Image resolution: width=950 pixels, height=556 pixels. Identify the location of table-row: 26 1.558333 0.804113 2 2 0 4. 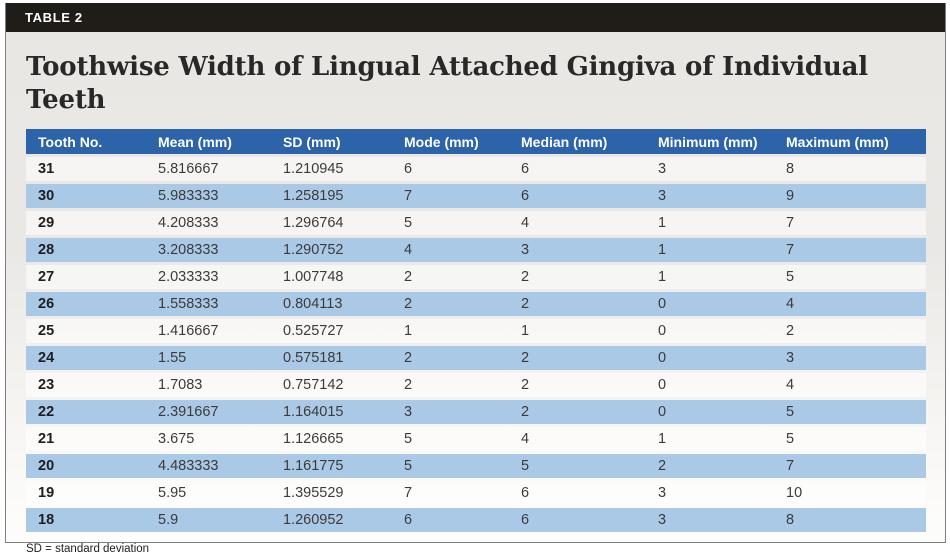
(476, 304).